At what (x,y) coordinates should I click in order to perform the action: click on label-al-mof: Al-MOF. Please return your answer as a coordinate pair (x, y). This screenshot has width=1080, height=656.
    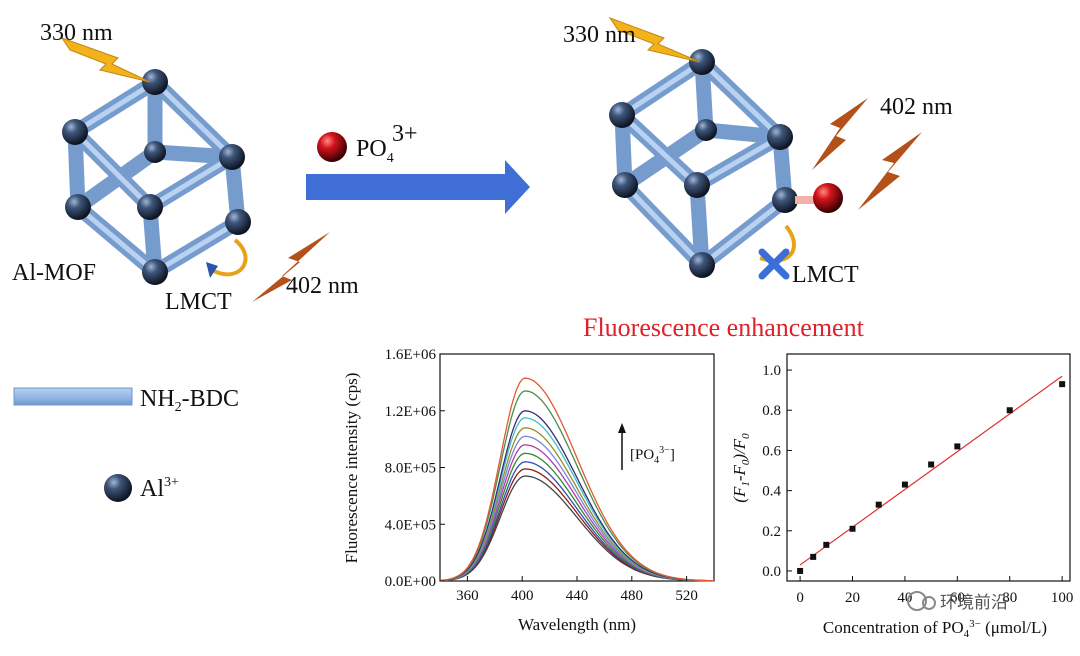
    Looking at the image, I should click on (54, 273).